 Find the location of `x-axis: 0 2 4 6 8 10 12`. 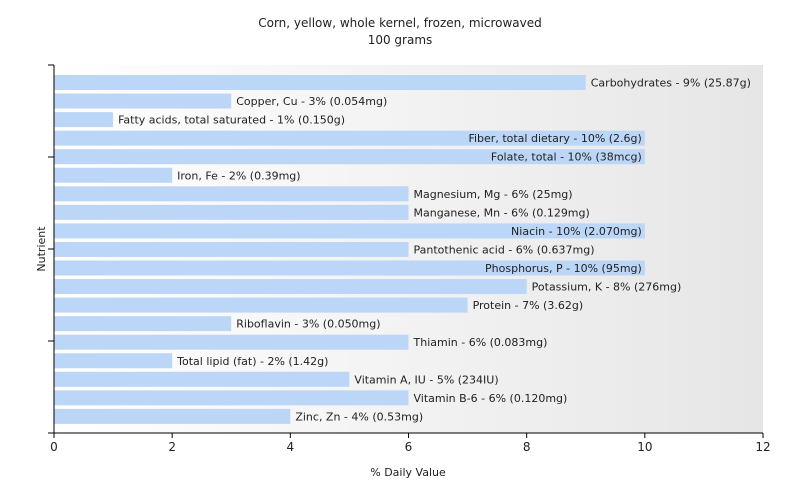

x-axis: 0 2 4 6 8 10 12 is located at coordinates (410, 443).